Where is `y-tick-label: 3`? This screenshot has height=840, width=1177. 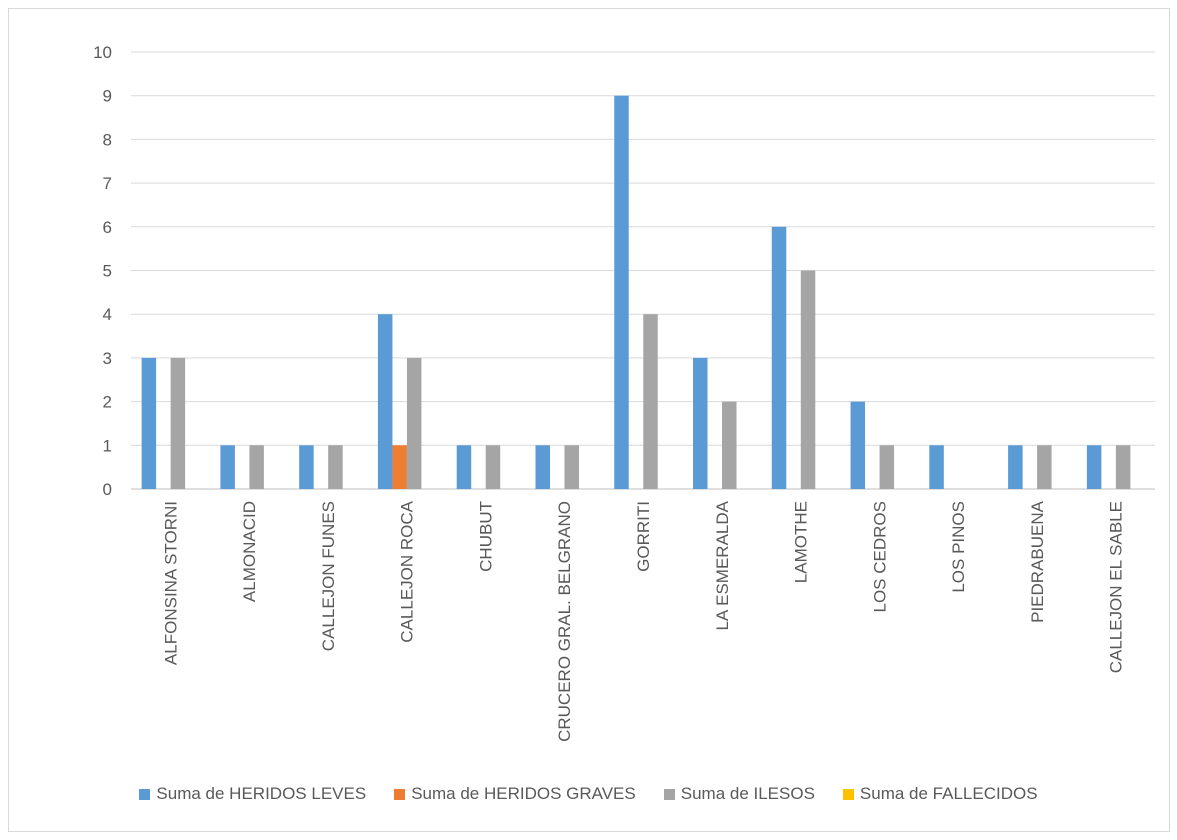
y-tick-label: 3 is located at coordinates (107, 358).